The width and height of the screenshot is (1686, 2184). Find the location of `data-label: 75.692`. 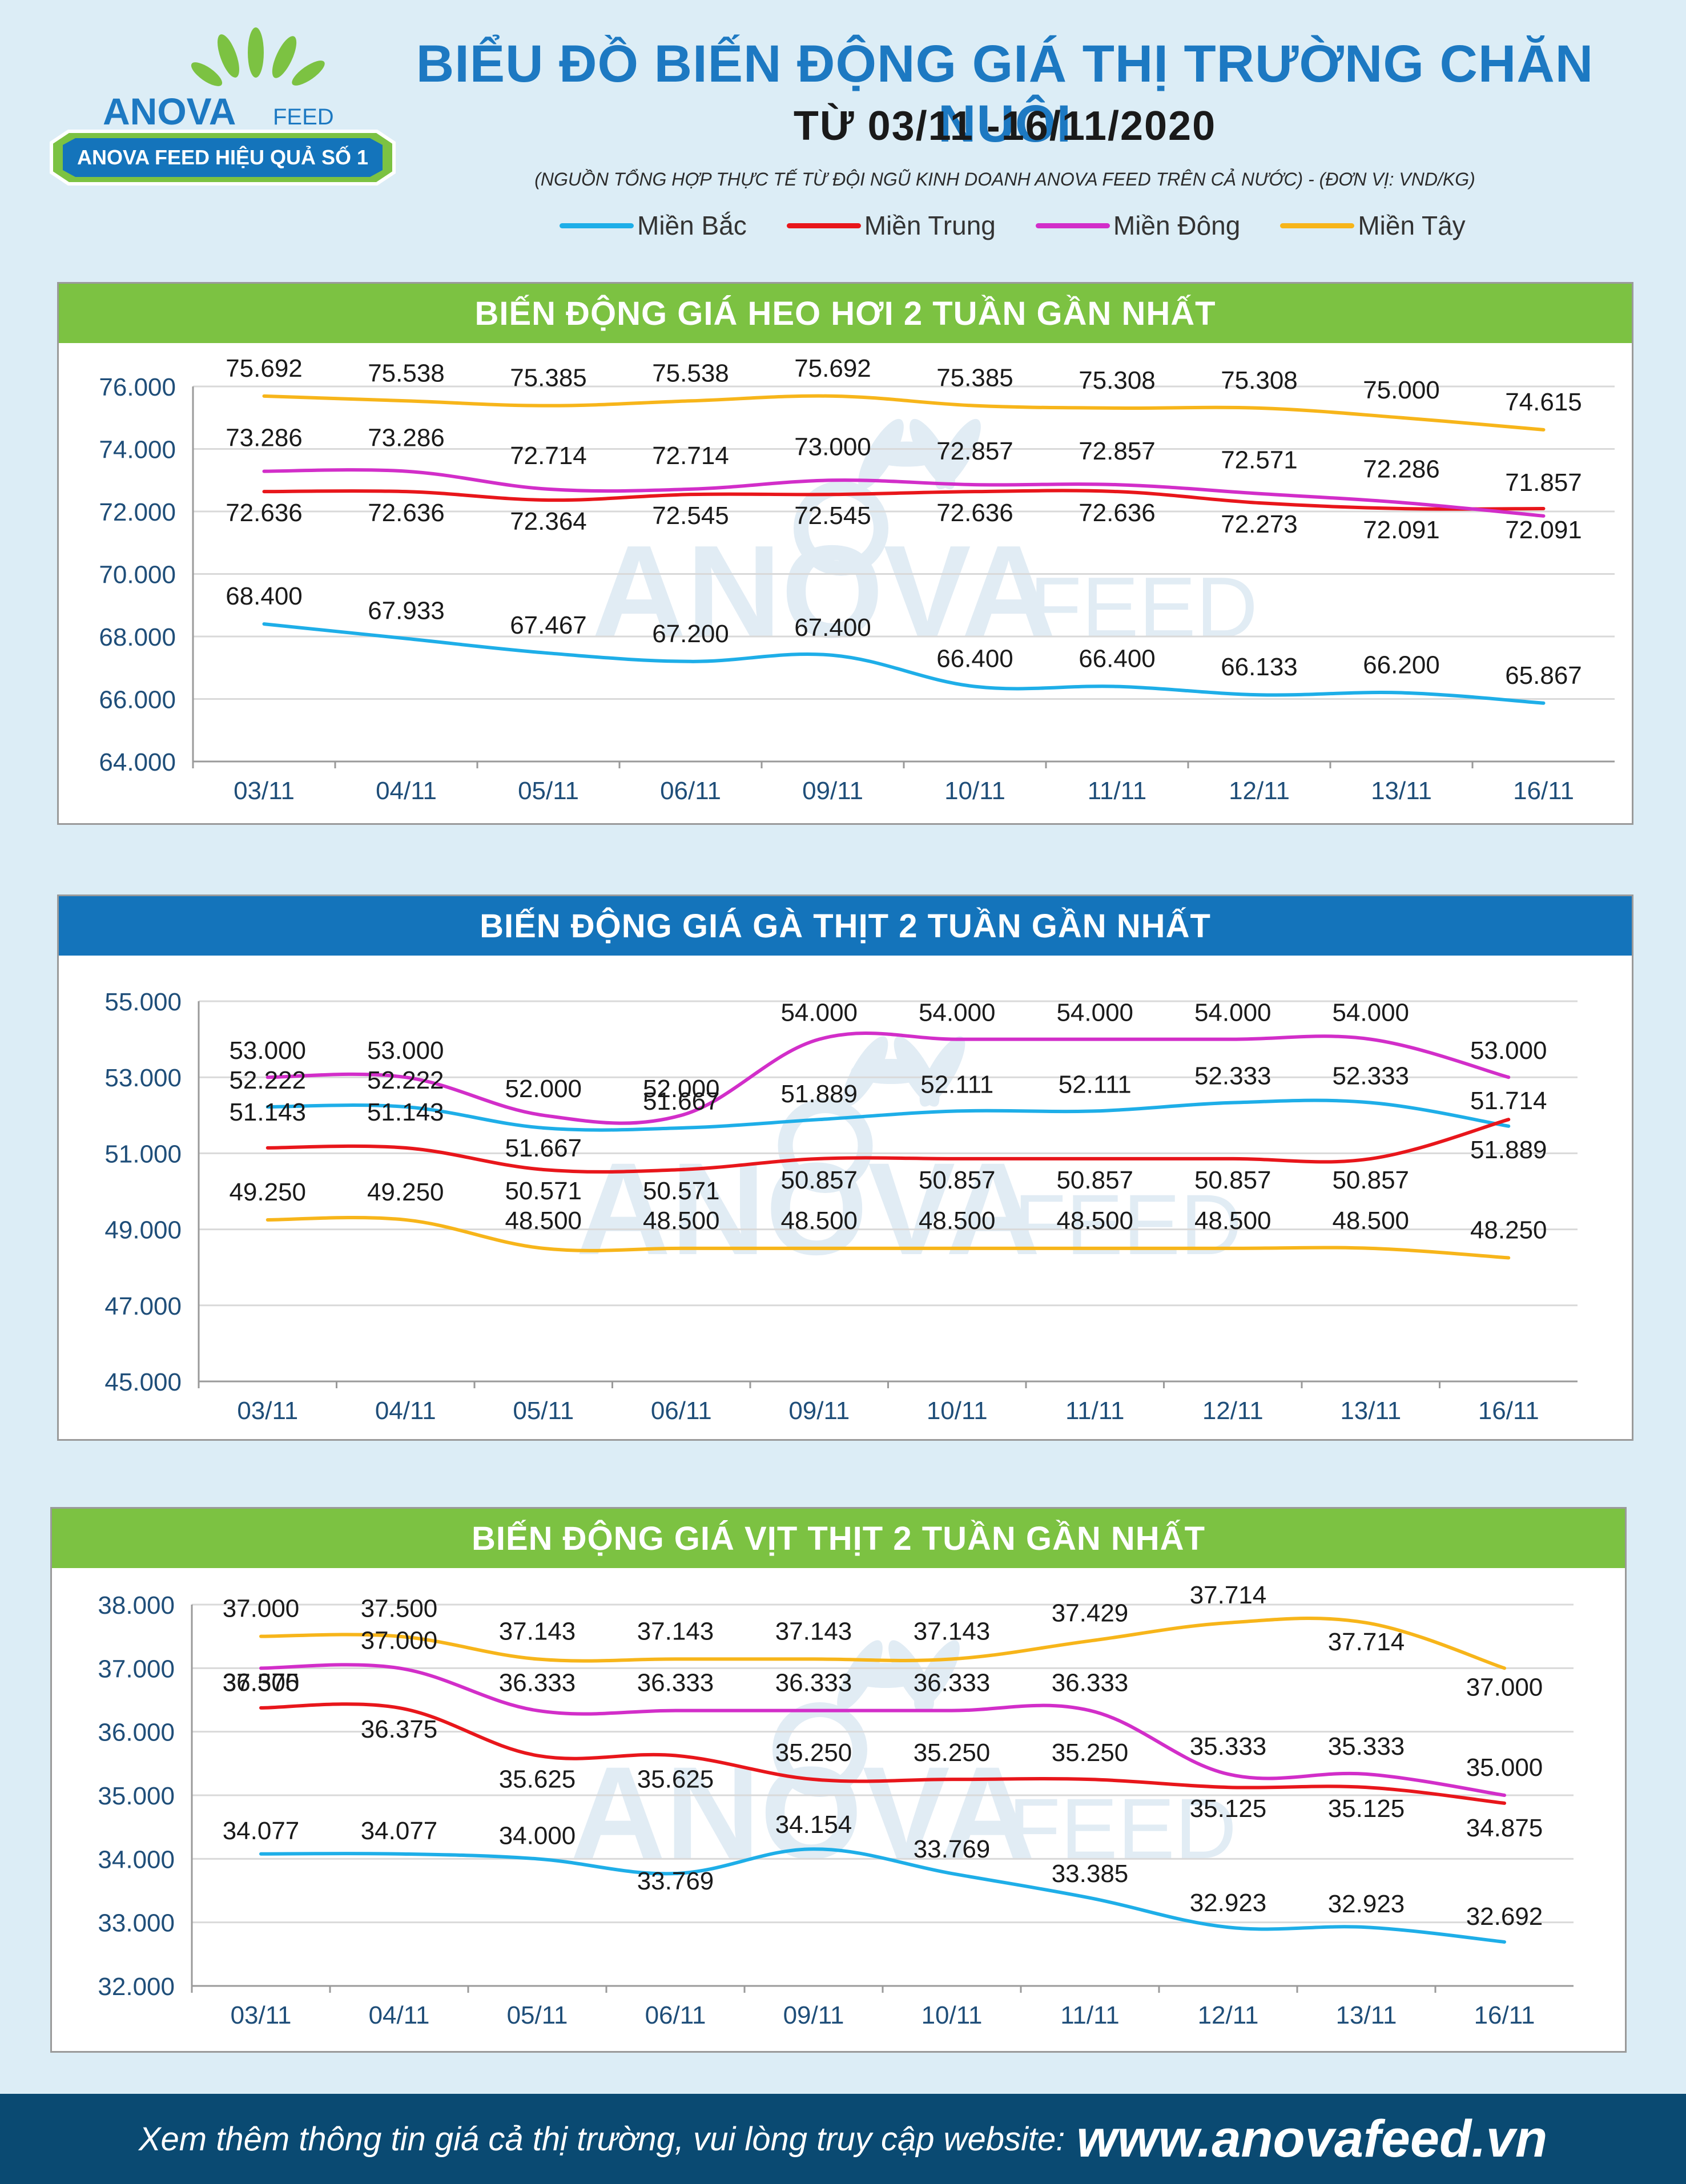

data-label: 75.692 is located at coordinates (264, 368).